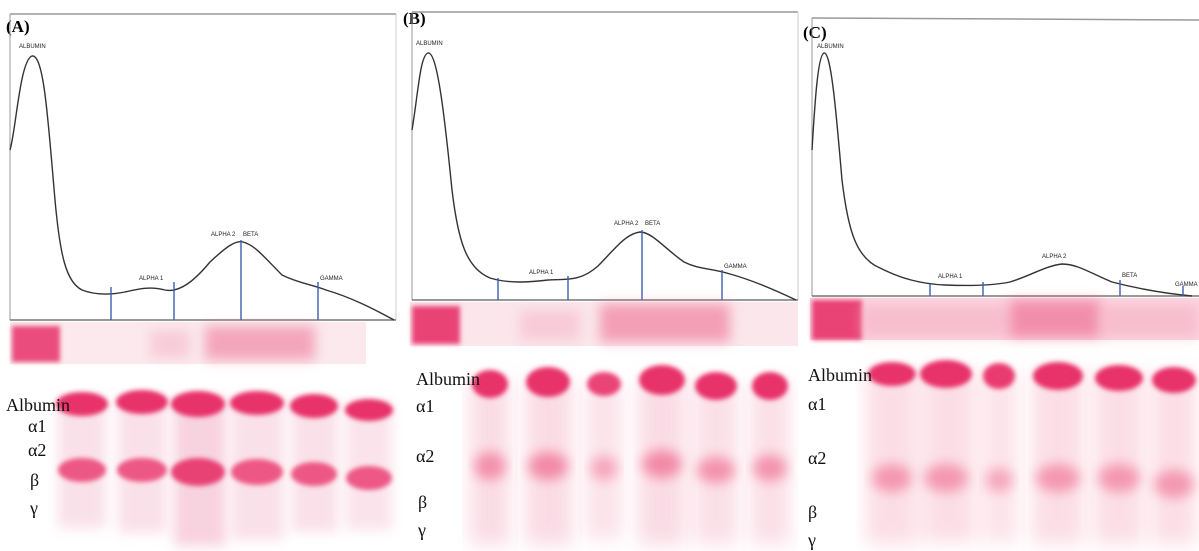  What do you see at coordinates (735, 267) in the screenshot?
I see `panel-b-peak-gamma: GAMMA` at bounding box center [735, 267].